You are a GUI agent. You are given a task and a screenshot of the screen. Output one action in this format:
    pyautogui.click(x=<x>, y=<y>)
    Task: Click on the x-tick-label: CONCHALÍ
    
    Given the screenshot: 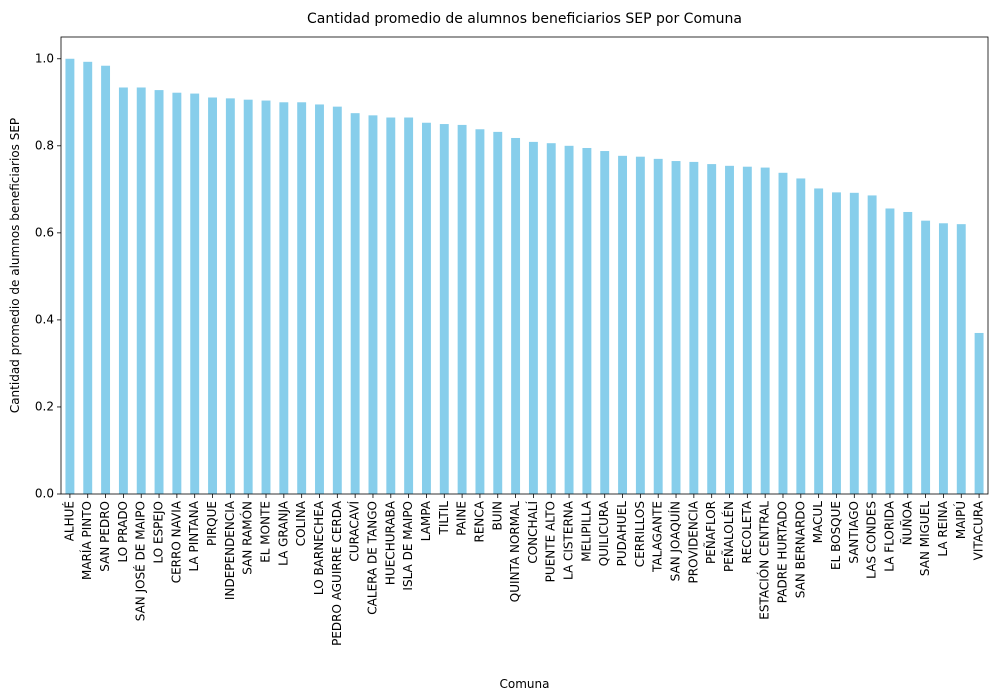 What is the action you would take?
    pyautogui.click(x=532, y=532)
    